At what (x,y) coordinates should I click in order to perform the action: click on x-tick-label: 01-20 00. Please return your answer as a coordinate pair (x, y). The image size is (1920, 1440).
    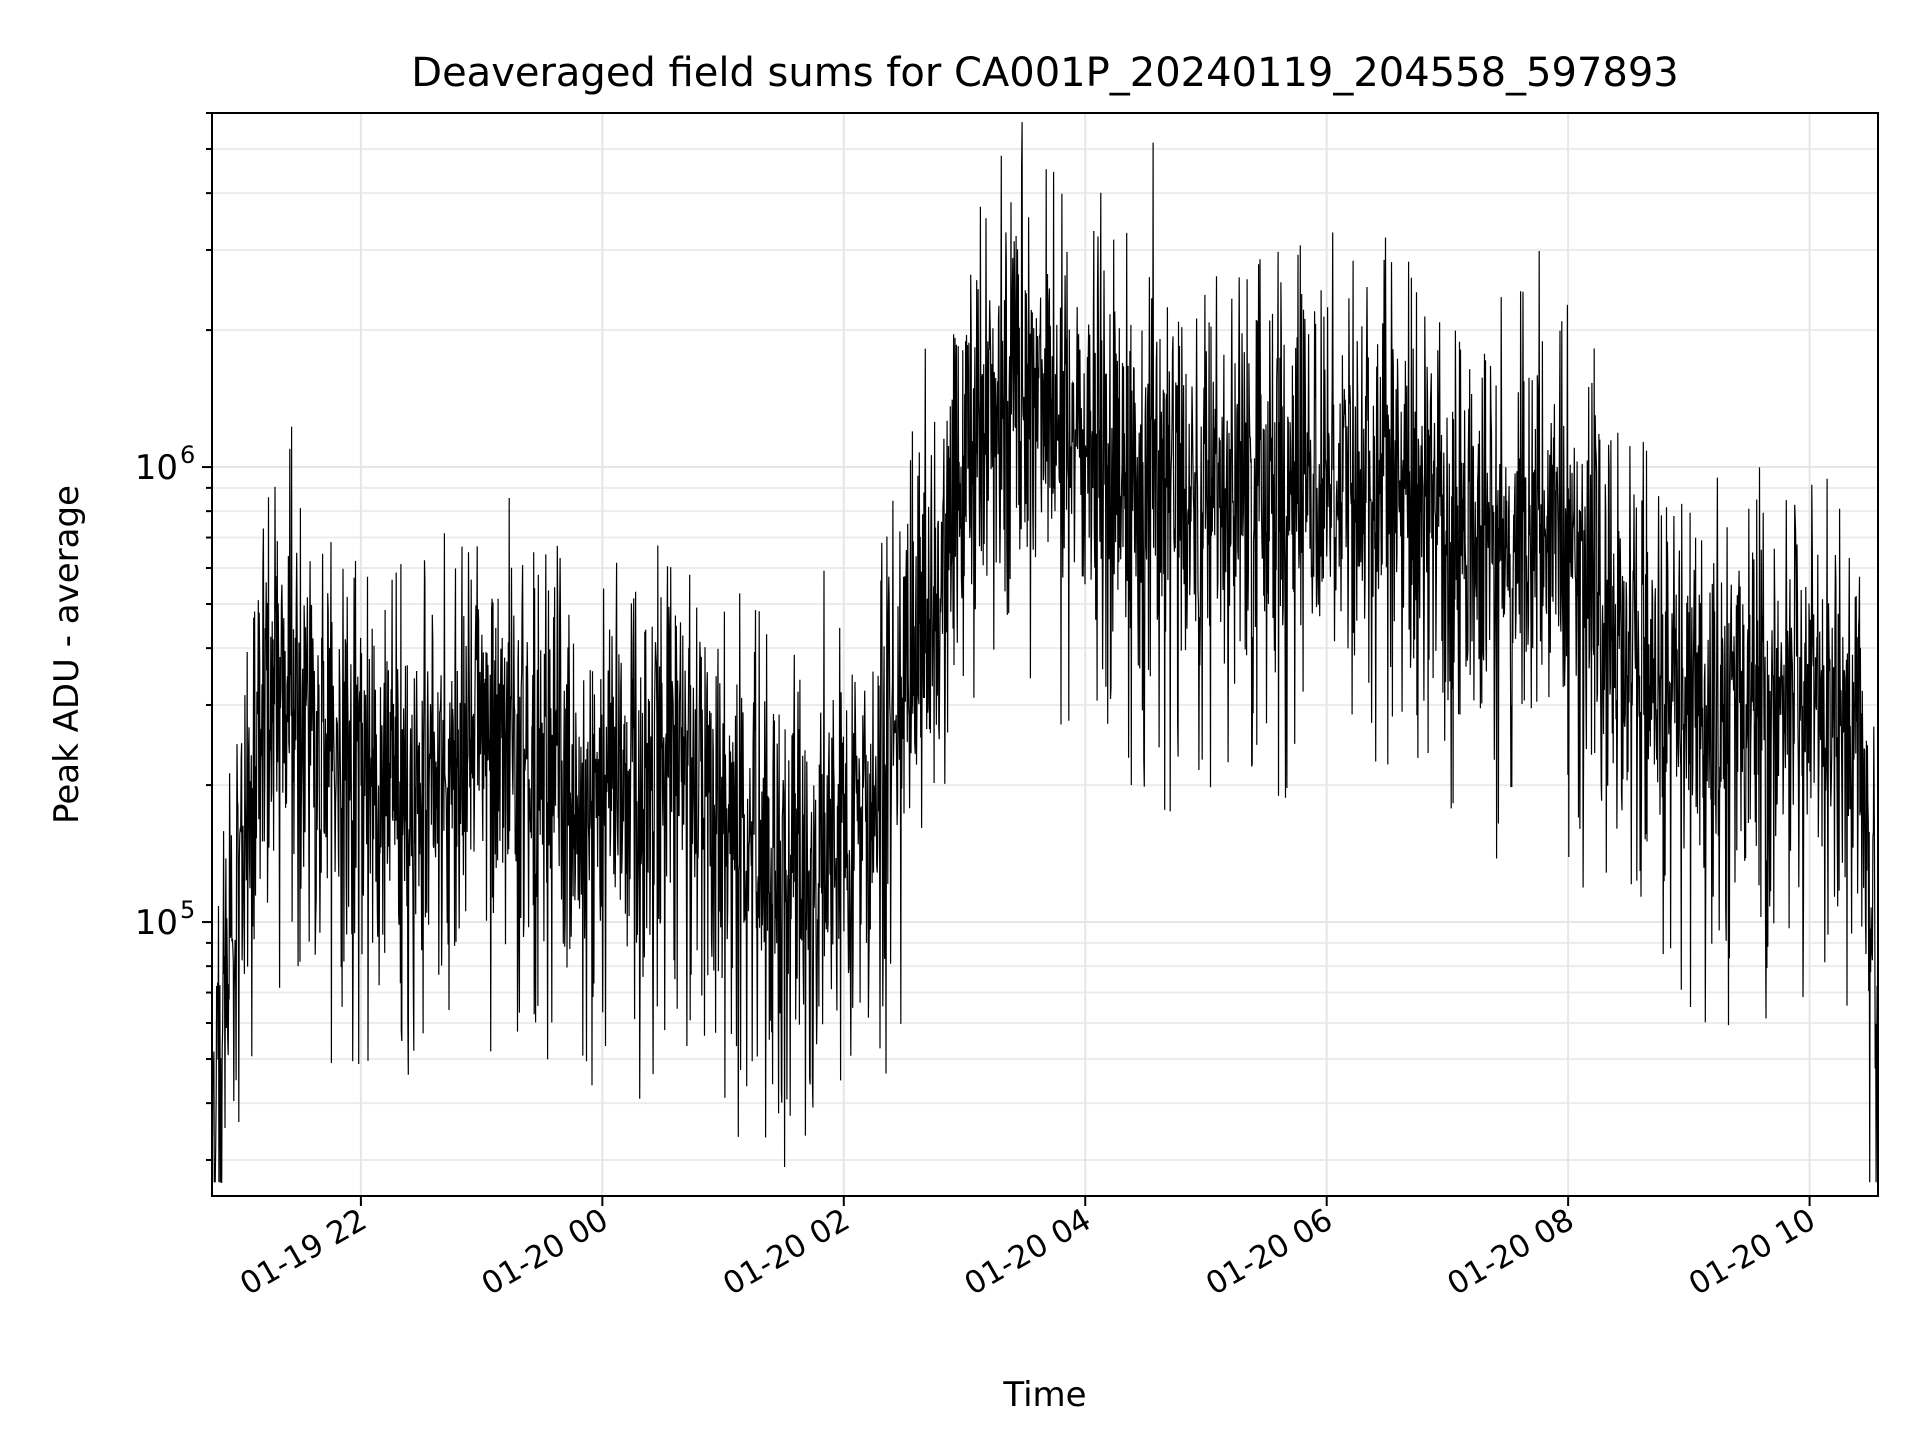
    Looking at the image, I should click on (545, 1252).